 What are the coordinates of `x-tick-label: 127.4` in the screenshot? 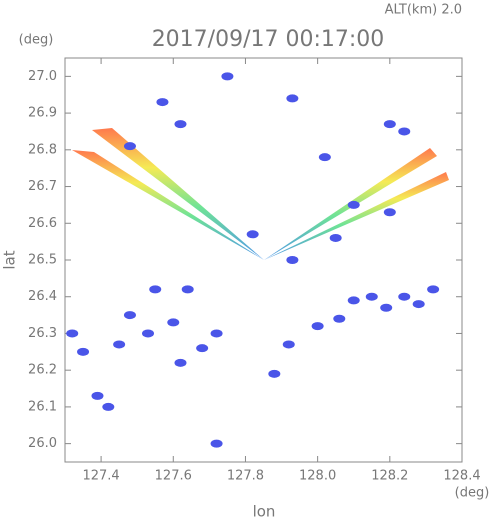 It's located at (100, 476).